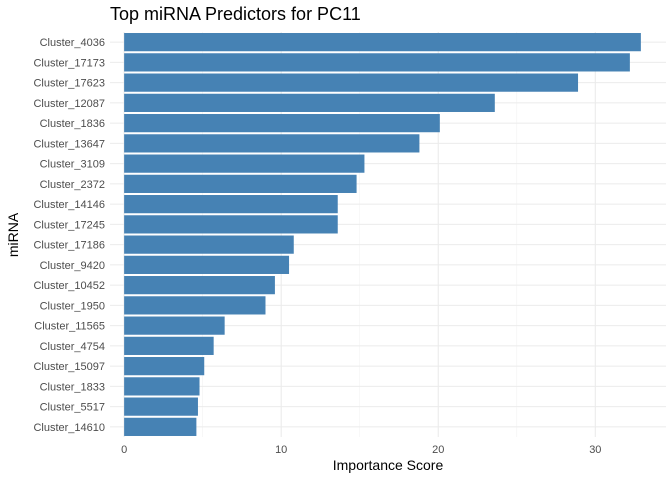  Describe the element at coordinates (72, 185) in the screenshot. I see `y-tick-label: Cluster_2372` at that location.